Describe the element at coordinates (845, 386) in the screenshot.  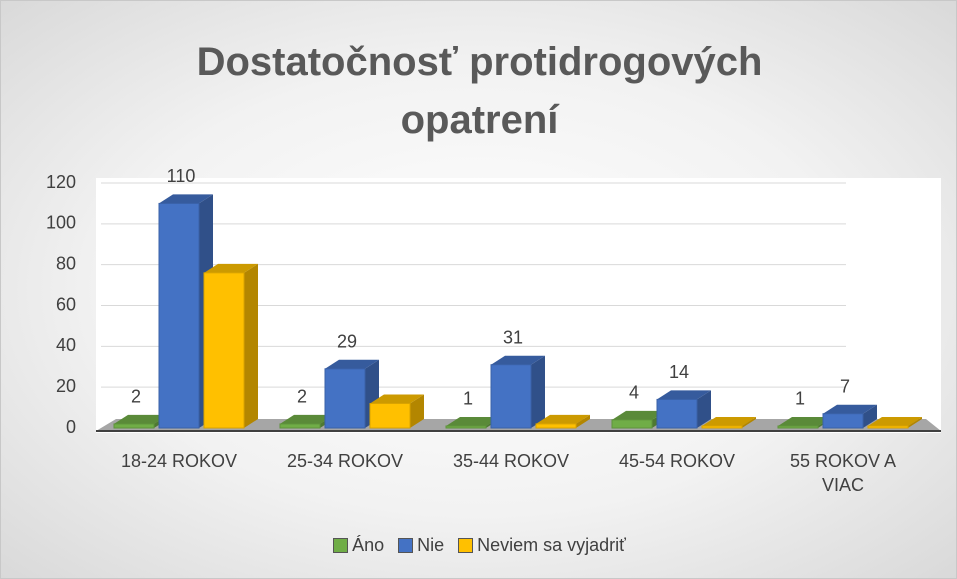
I see `data-label: 7` at that location.